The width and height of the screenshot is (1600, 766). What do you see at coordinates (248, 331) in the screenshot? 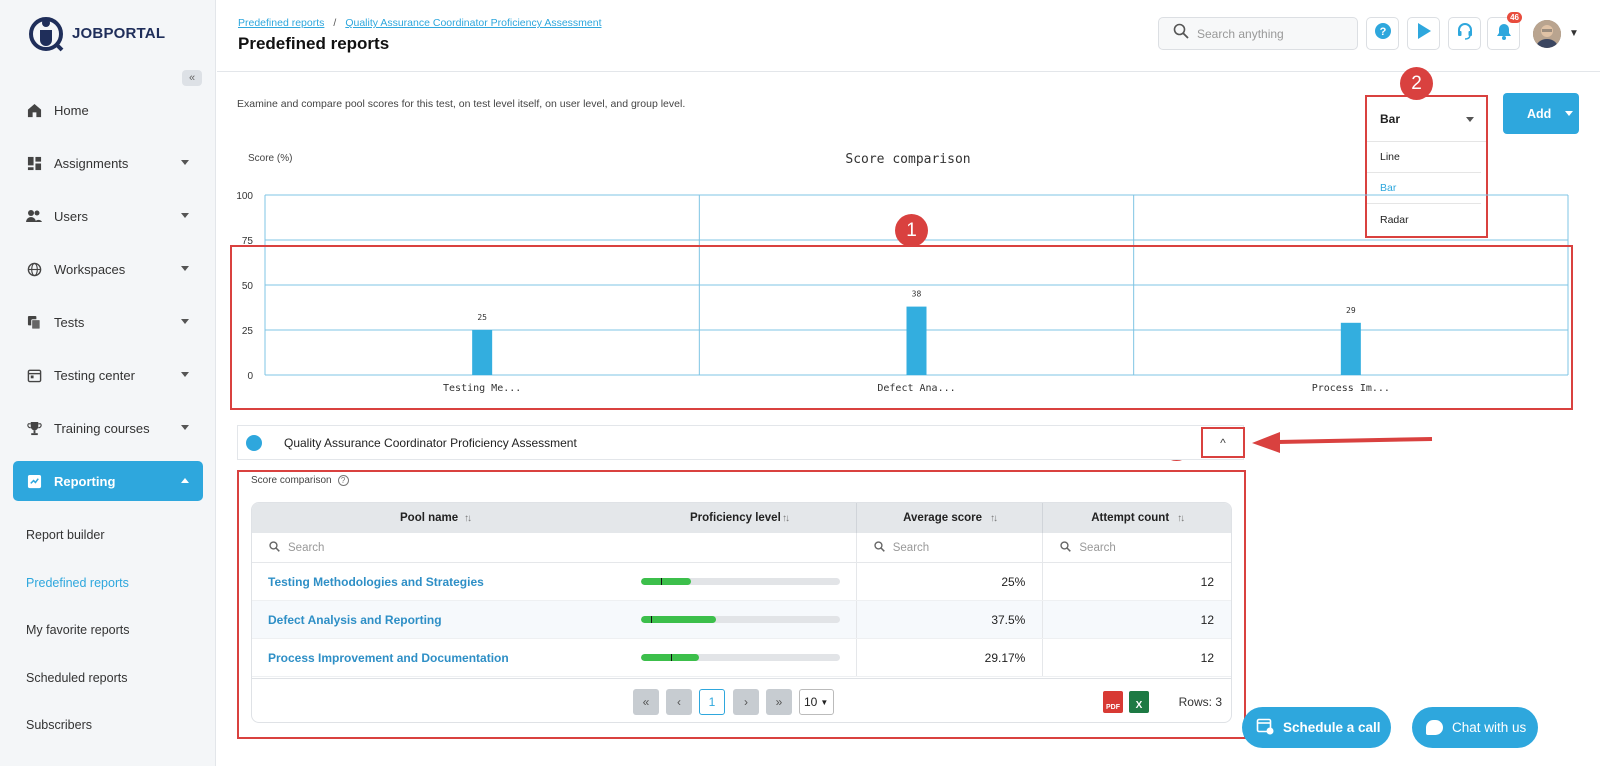
I see `chart-y-tick-label: 25` at bounding box center [248, 331].